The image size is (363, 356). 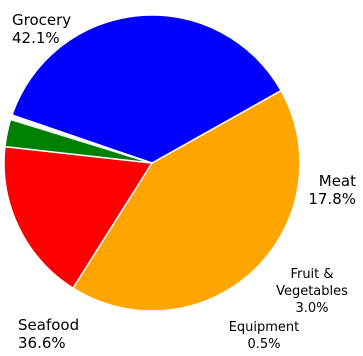 I want to click on slice-value-meat: 17.8%, so click(x=332, y=199).